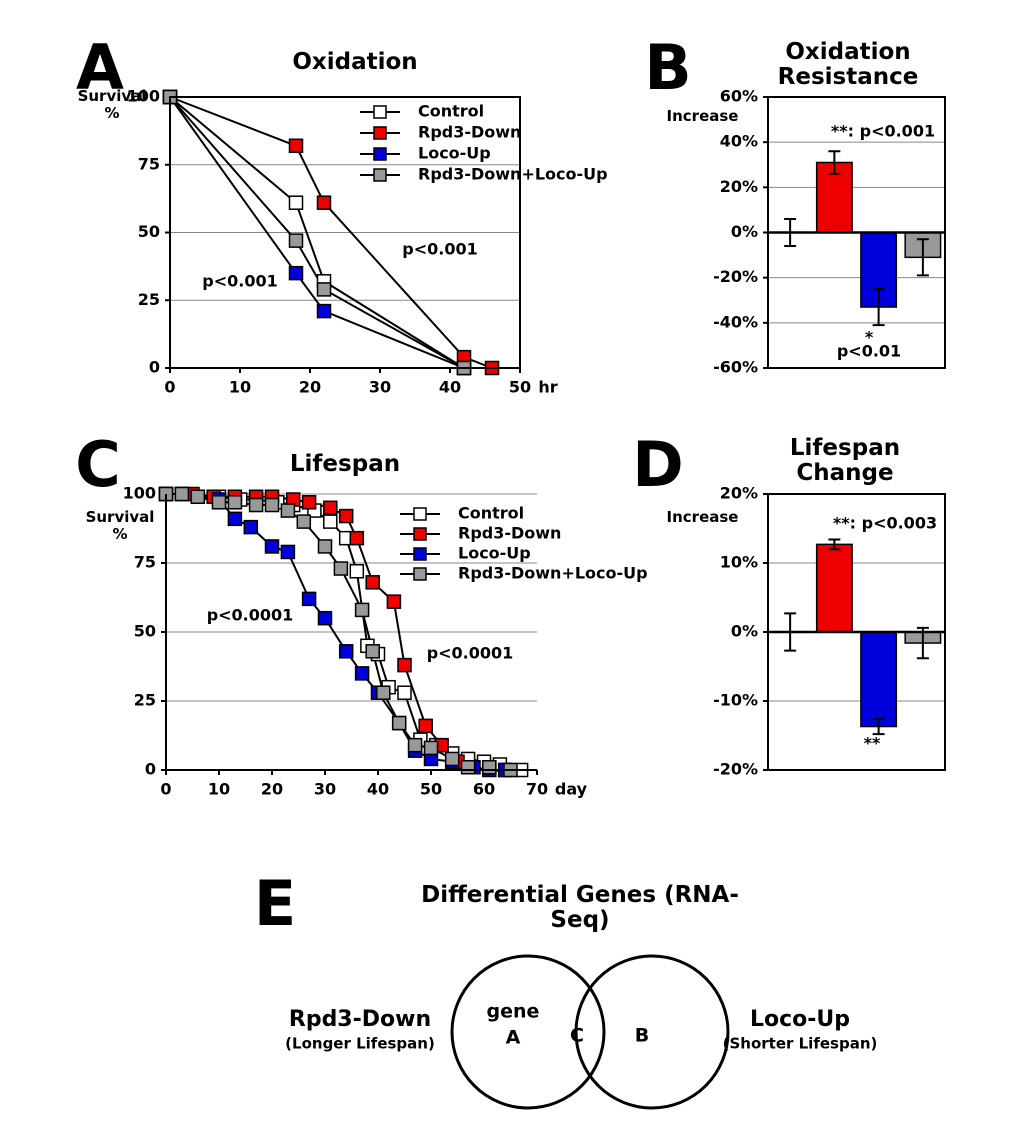 This screenshot has height=1135, width=1020. What do you see at coordinates (553, 573) in the screenshot?
I see `legend-label: Rpd3-Down+Loco-Up` at bounding box center [553, 573].